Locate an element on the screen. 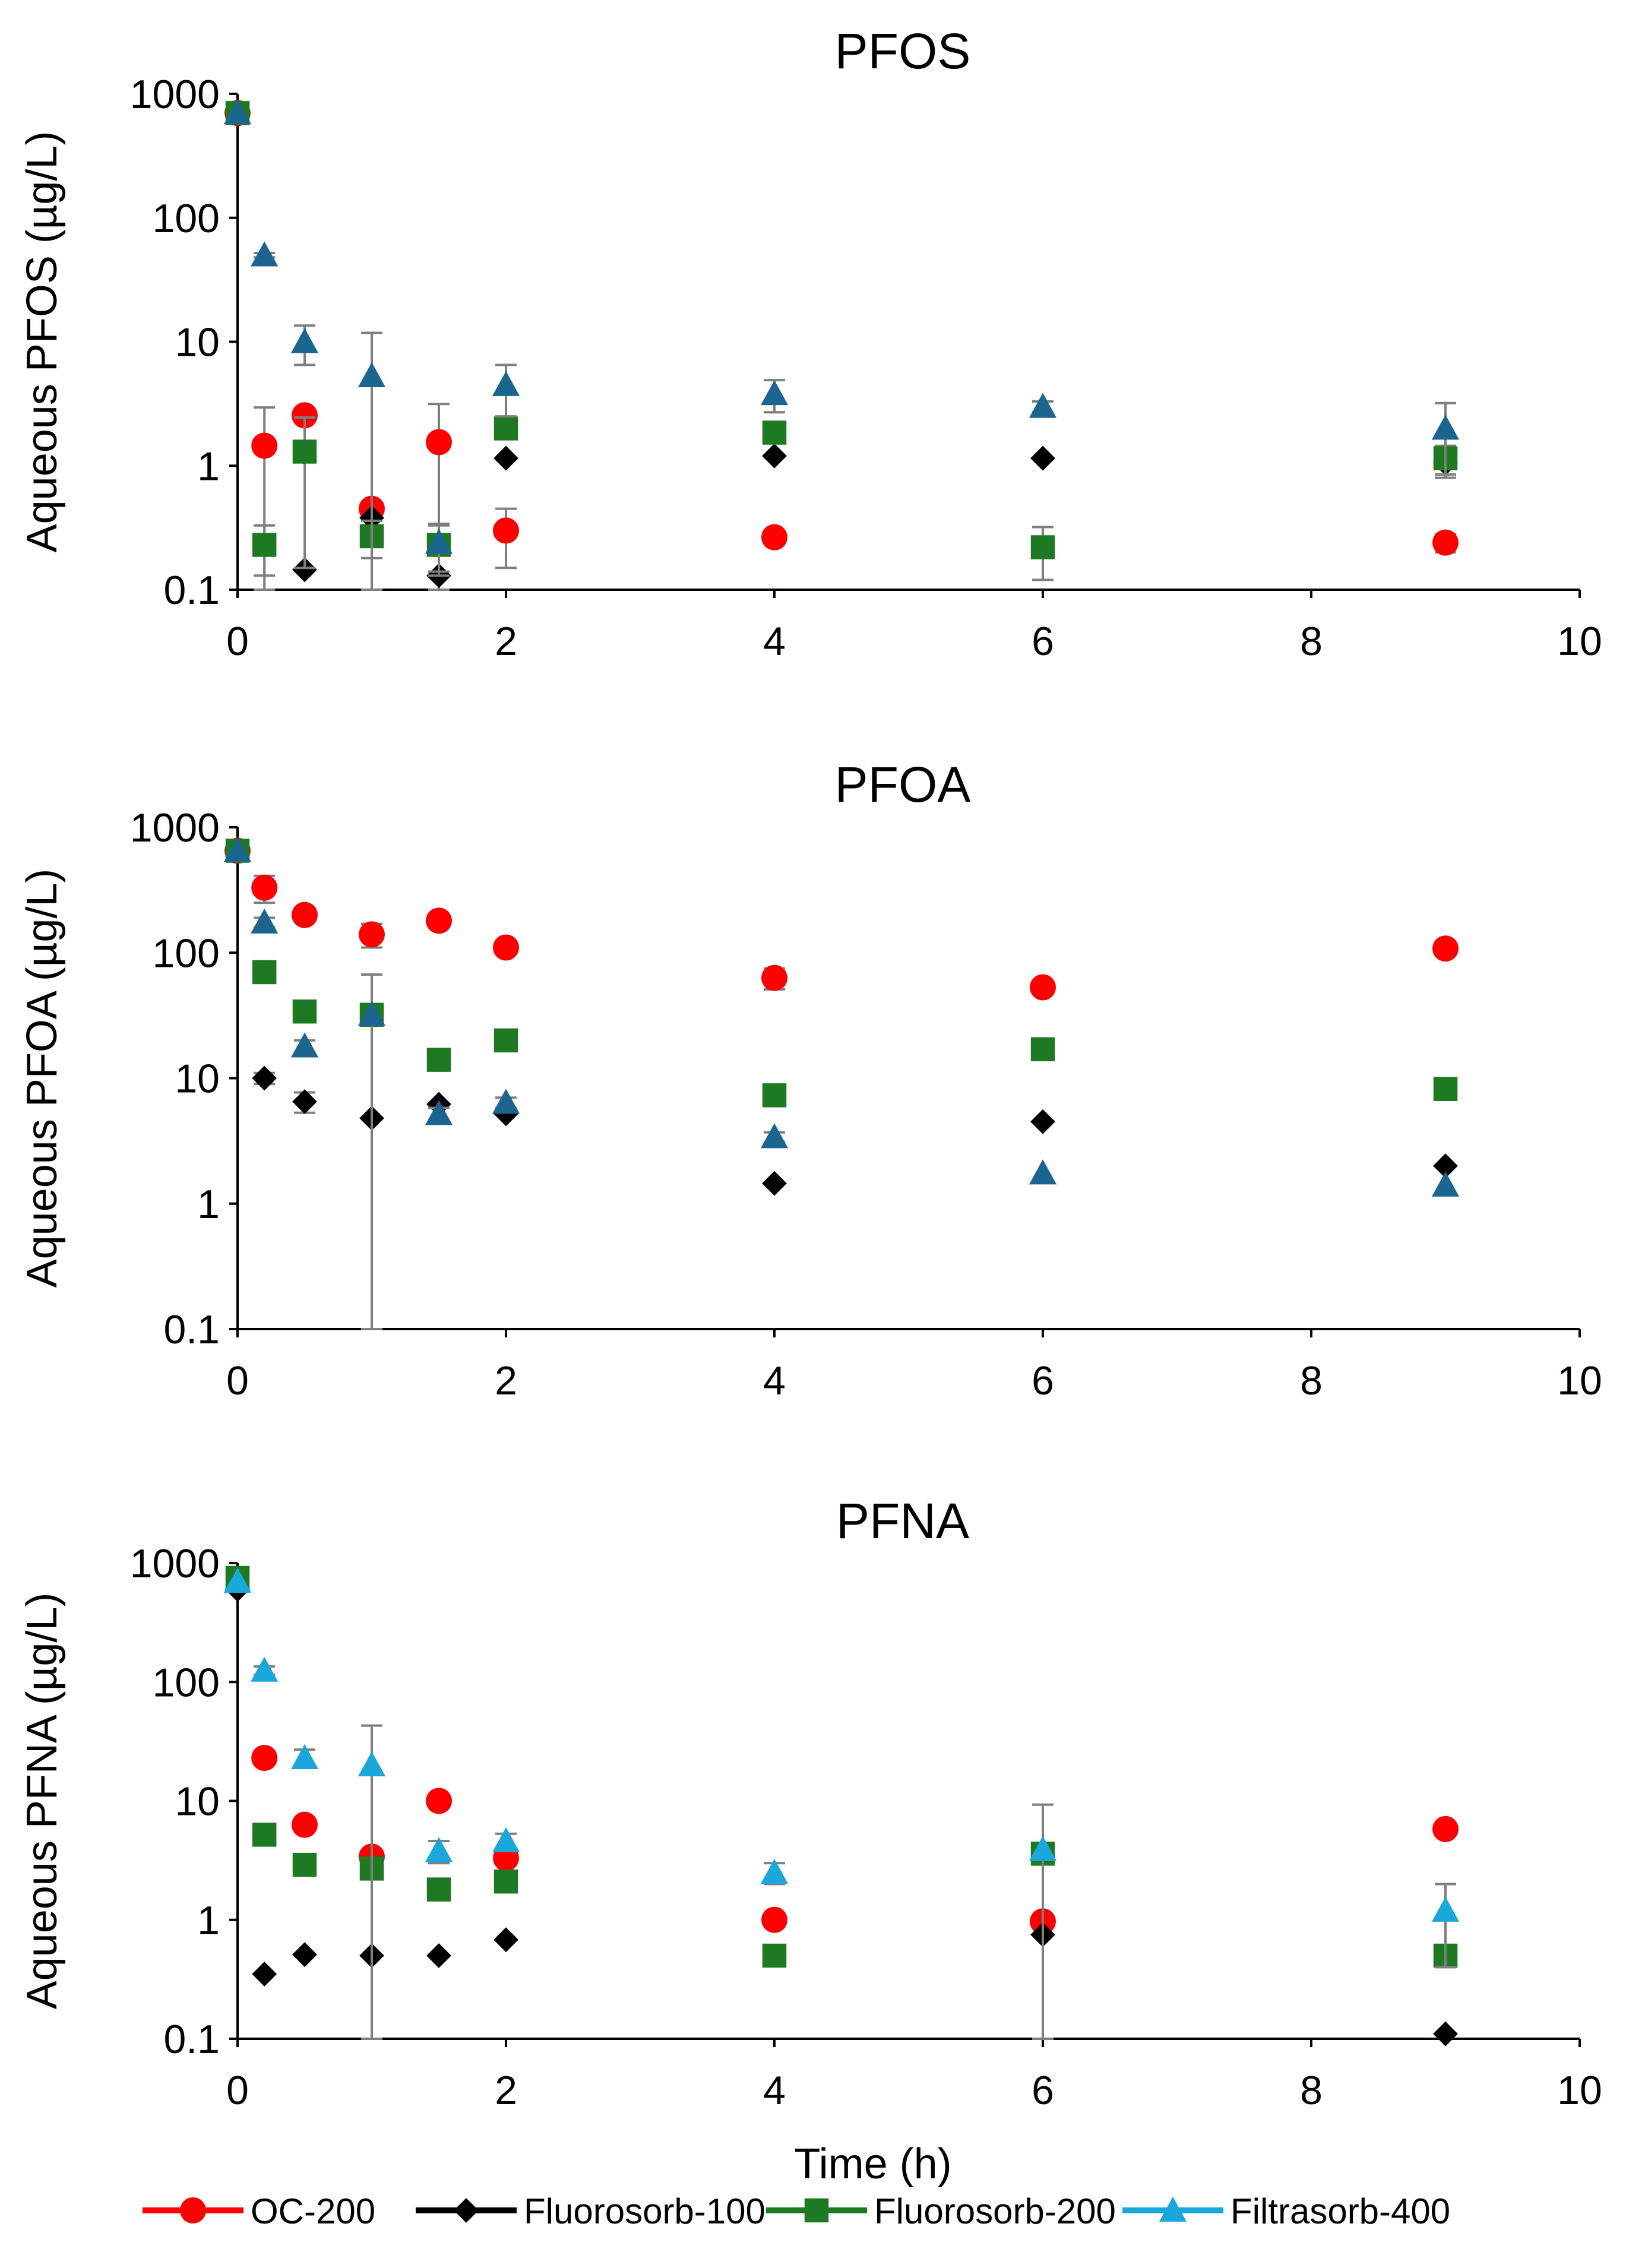 This screenshot has height=2268, width=1626. legend-label-filtrasorb-400: Filtrasorb-400 is located at coordinates (1340, 2211).